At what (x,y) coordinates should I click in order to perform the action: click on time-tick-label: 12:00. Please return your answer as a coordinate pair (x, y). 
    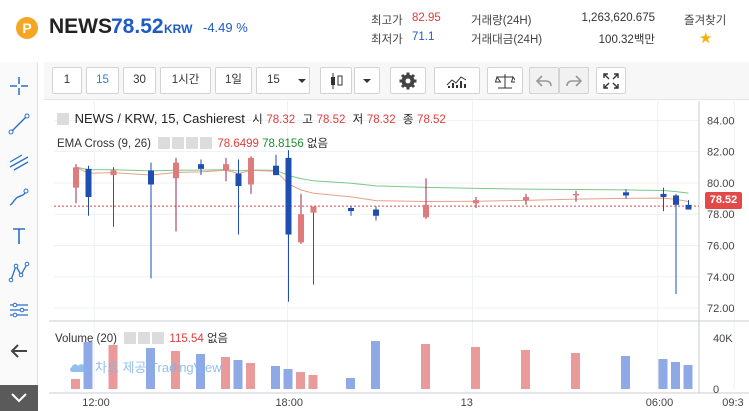
    Looking at the image, I should click on (96, 403).